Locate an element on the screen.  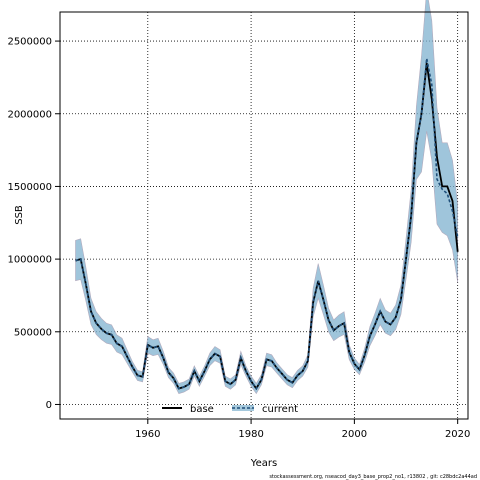
legend-label-current: current is located at coordinates (280, 409).